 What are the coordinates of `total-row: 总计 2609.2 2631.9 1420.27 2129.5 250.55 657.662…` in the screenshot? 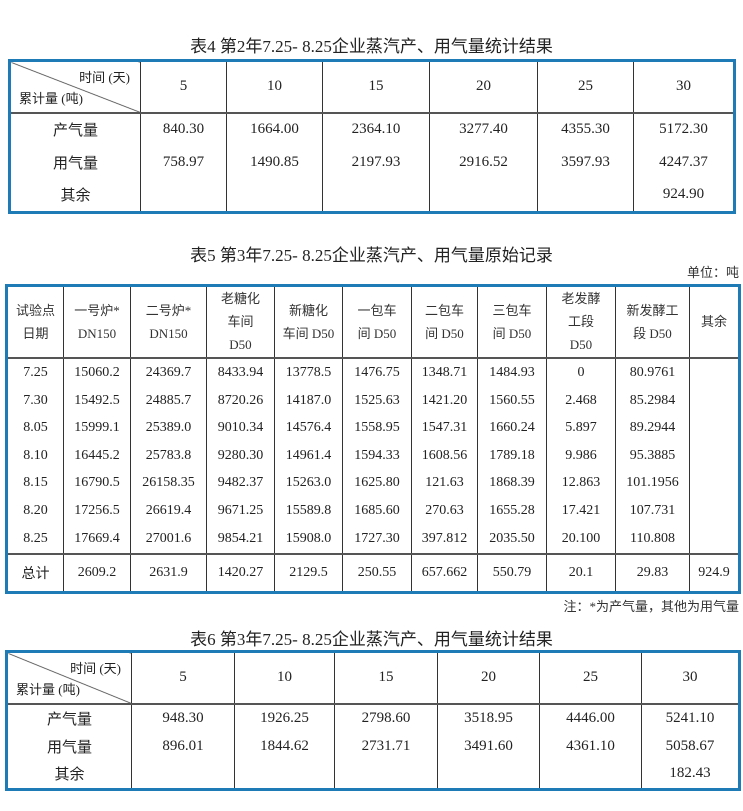 It's located at (373, 572).